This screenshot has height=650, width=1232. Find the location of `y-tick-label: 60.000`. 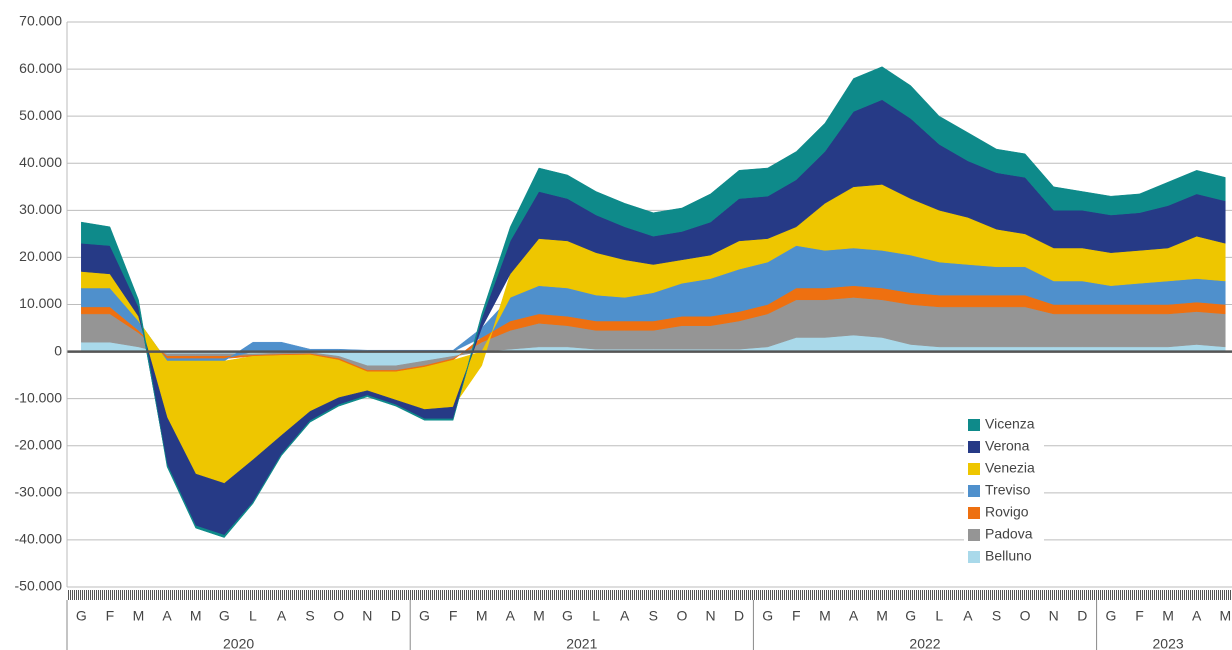

y-tick-label: 60.000 is located at coordinates (40, 68).